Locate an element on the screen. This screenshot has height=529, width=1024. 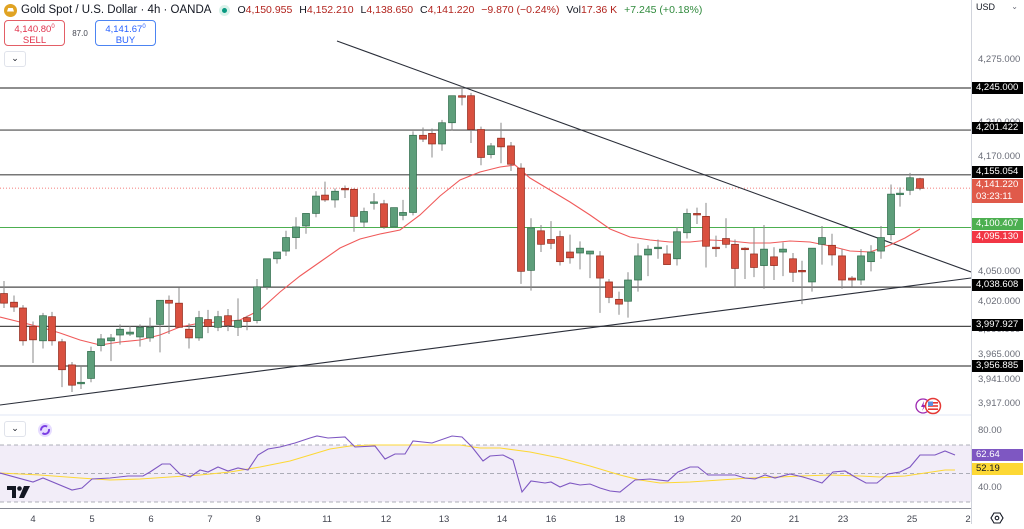
price-level-label: 4,201.422 is located at coordinates (997, 128).